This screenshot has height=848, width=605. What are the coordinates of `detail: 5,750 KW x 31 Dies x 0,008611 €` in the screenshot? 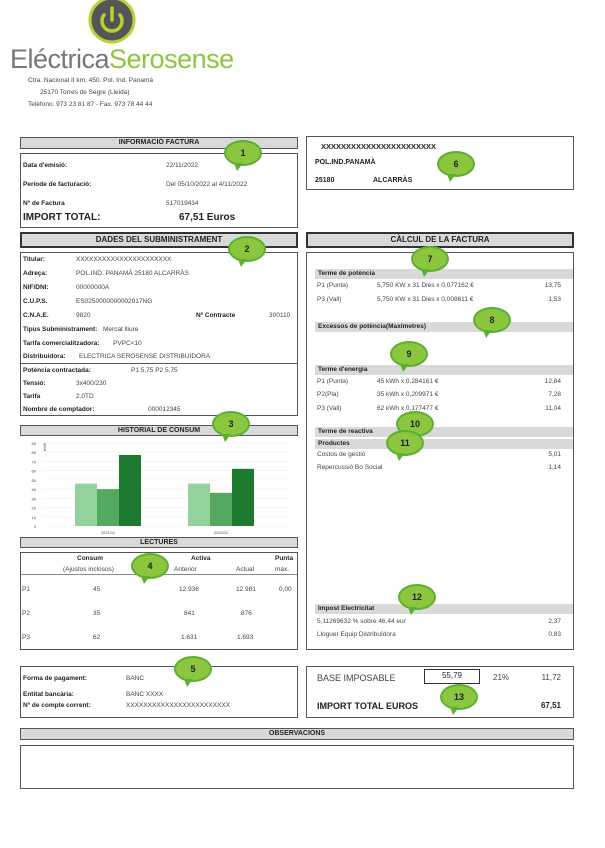 It's located at (425, 299).